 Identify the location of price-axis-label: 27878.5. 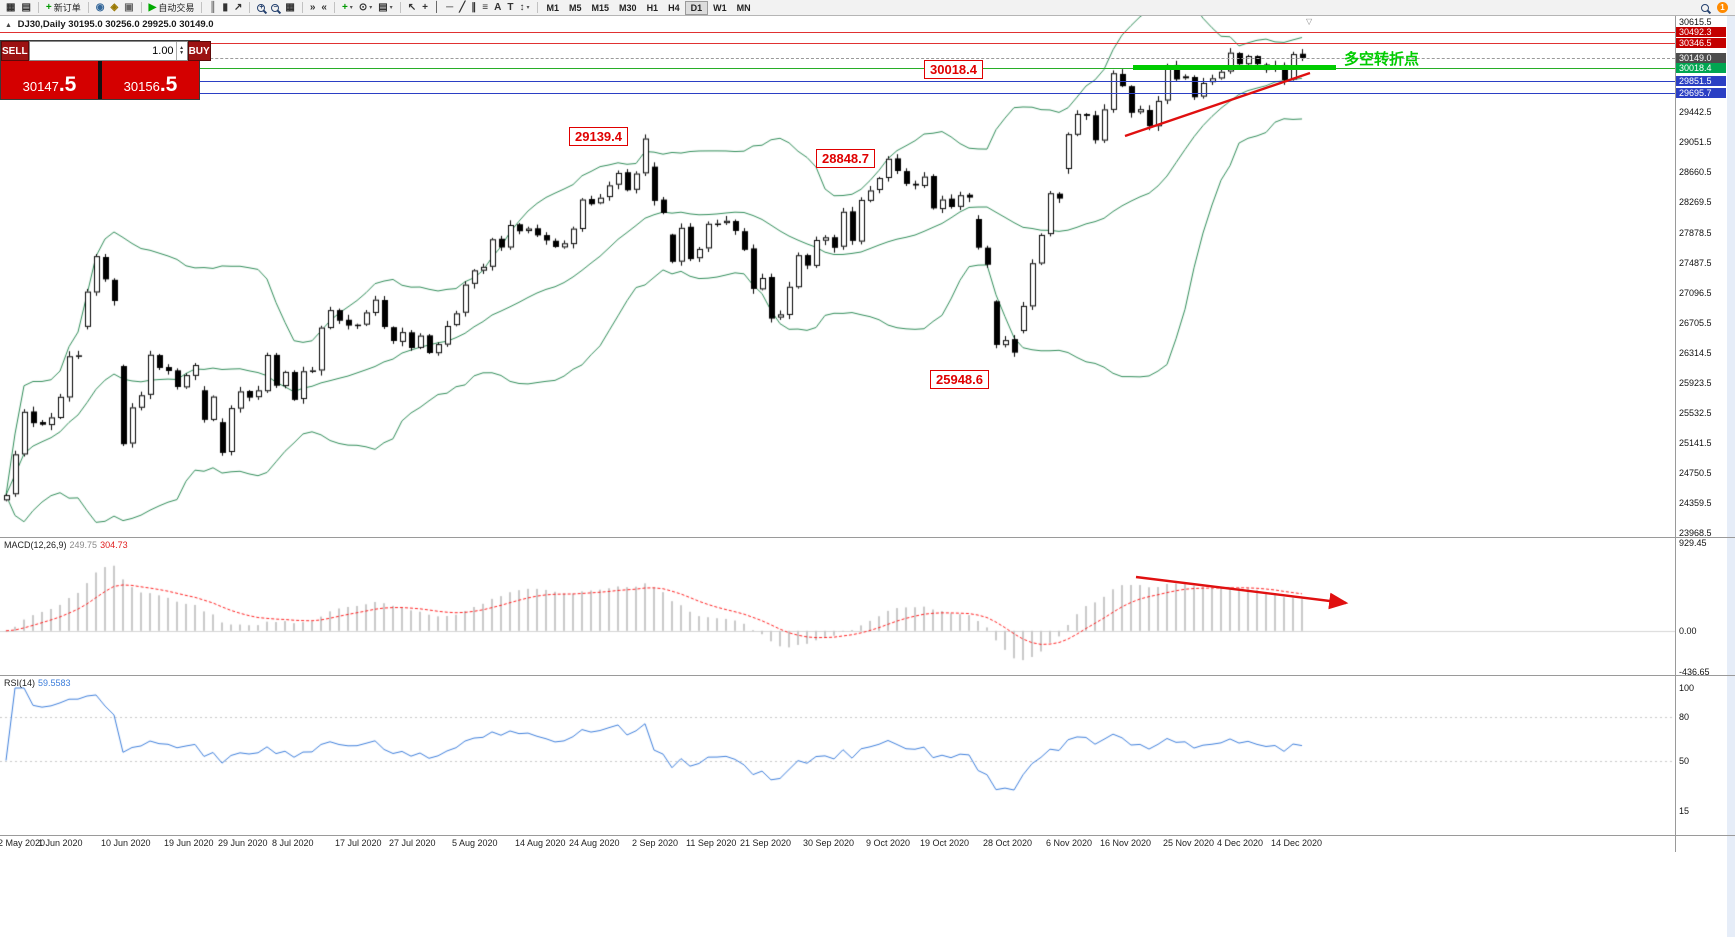
(1695, 232).